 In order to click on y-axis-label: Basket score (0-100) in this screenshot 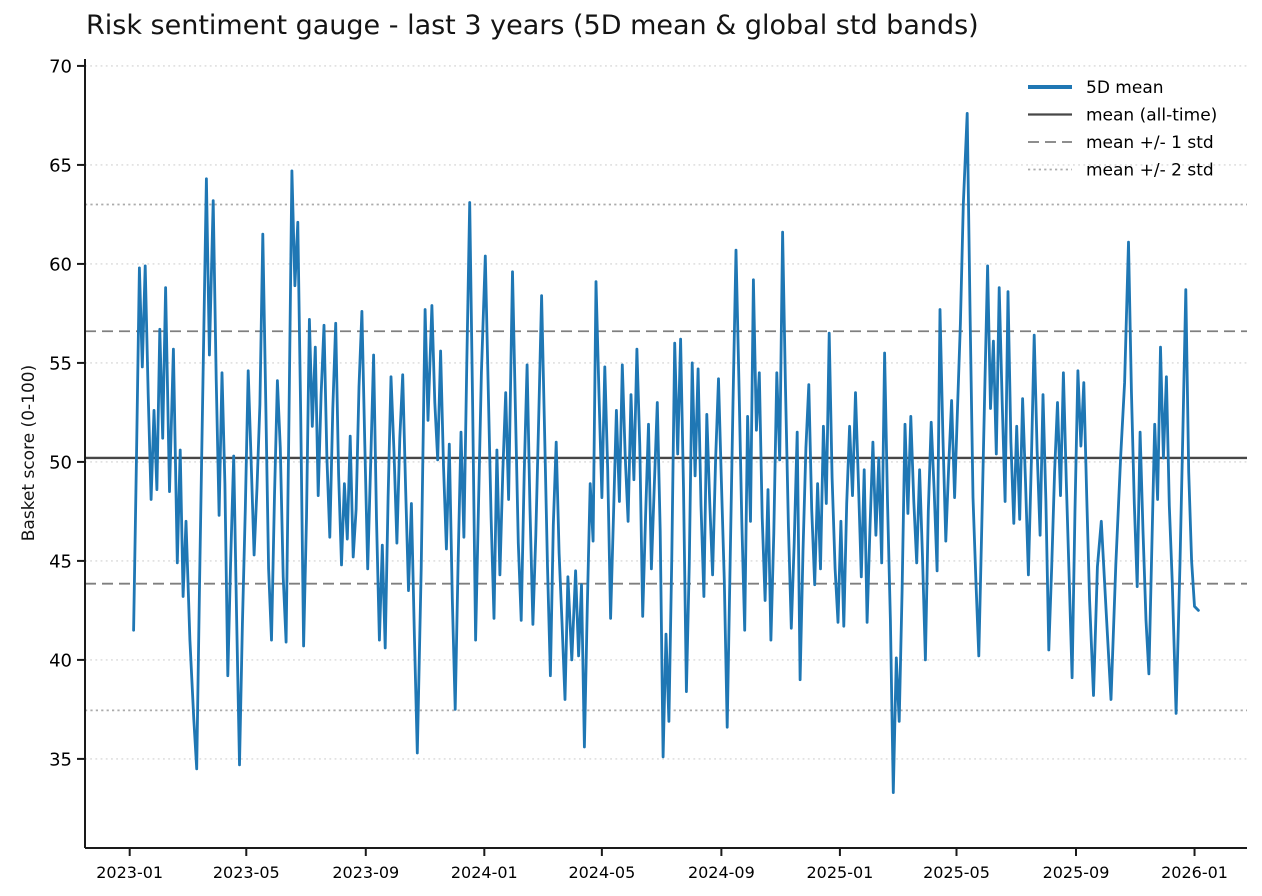, I will do `click(29, 453)`.